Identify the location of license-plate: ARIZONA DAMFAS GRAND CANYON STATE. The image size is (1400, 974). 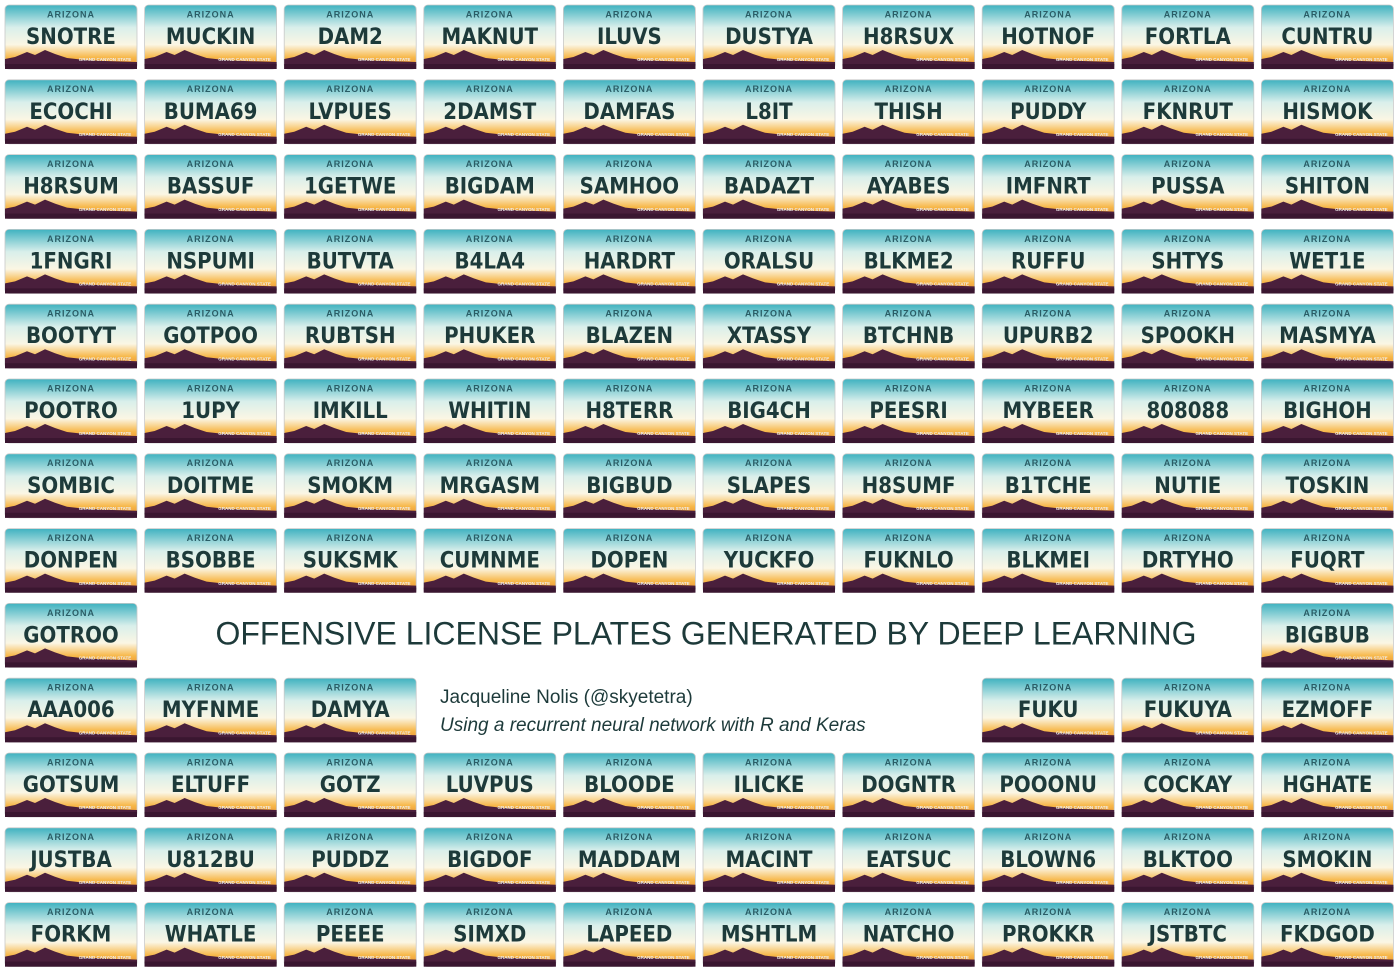
(629, 112).